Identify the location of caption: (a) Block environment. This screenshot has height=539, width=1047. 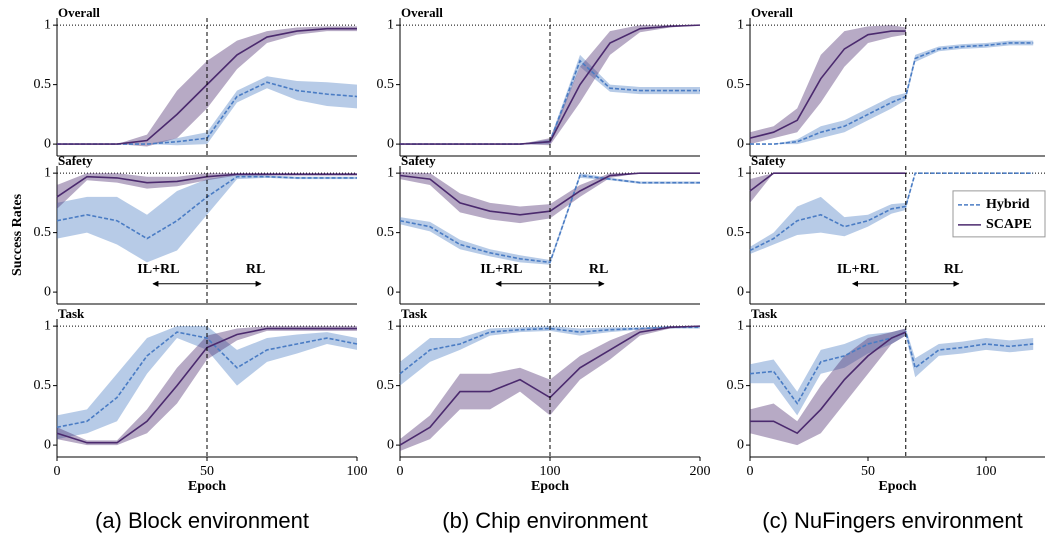
(202, 520).